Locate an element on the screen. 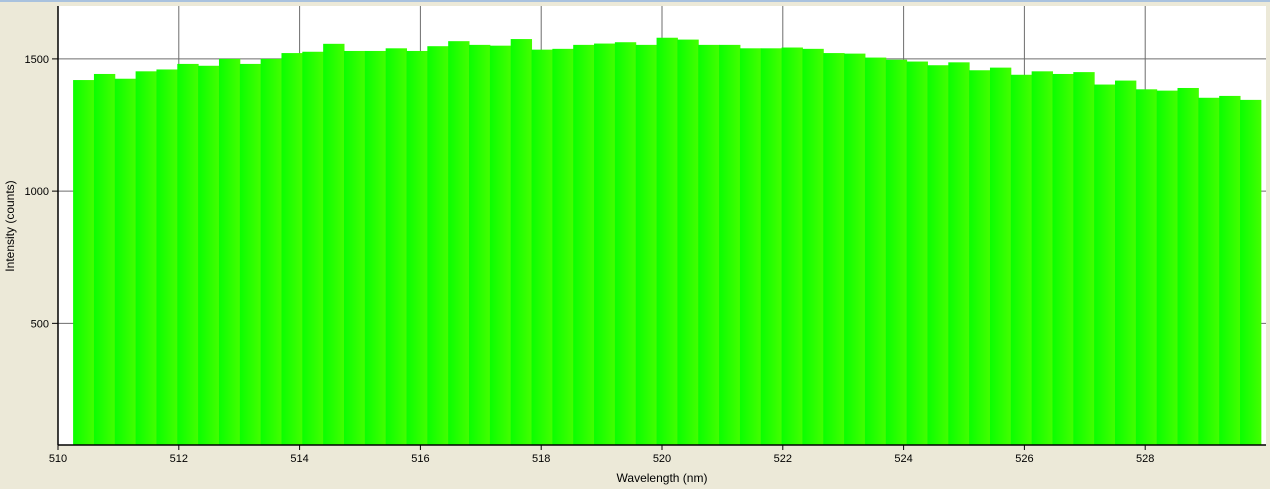 The width and height of the screenshot is (1270, 489). window-top-border is located at coordinates (635, 1).